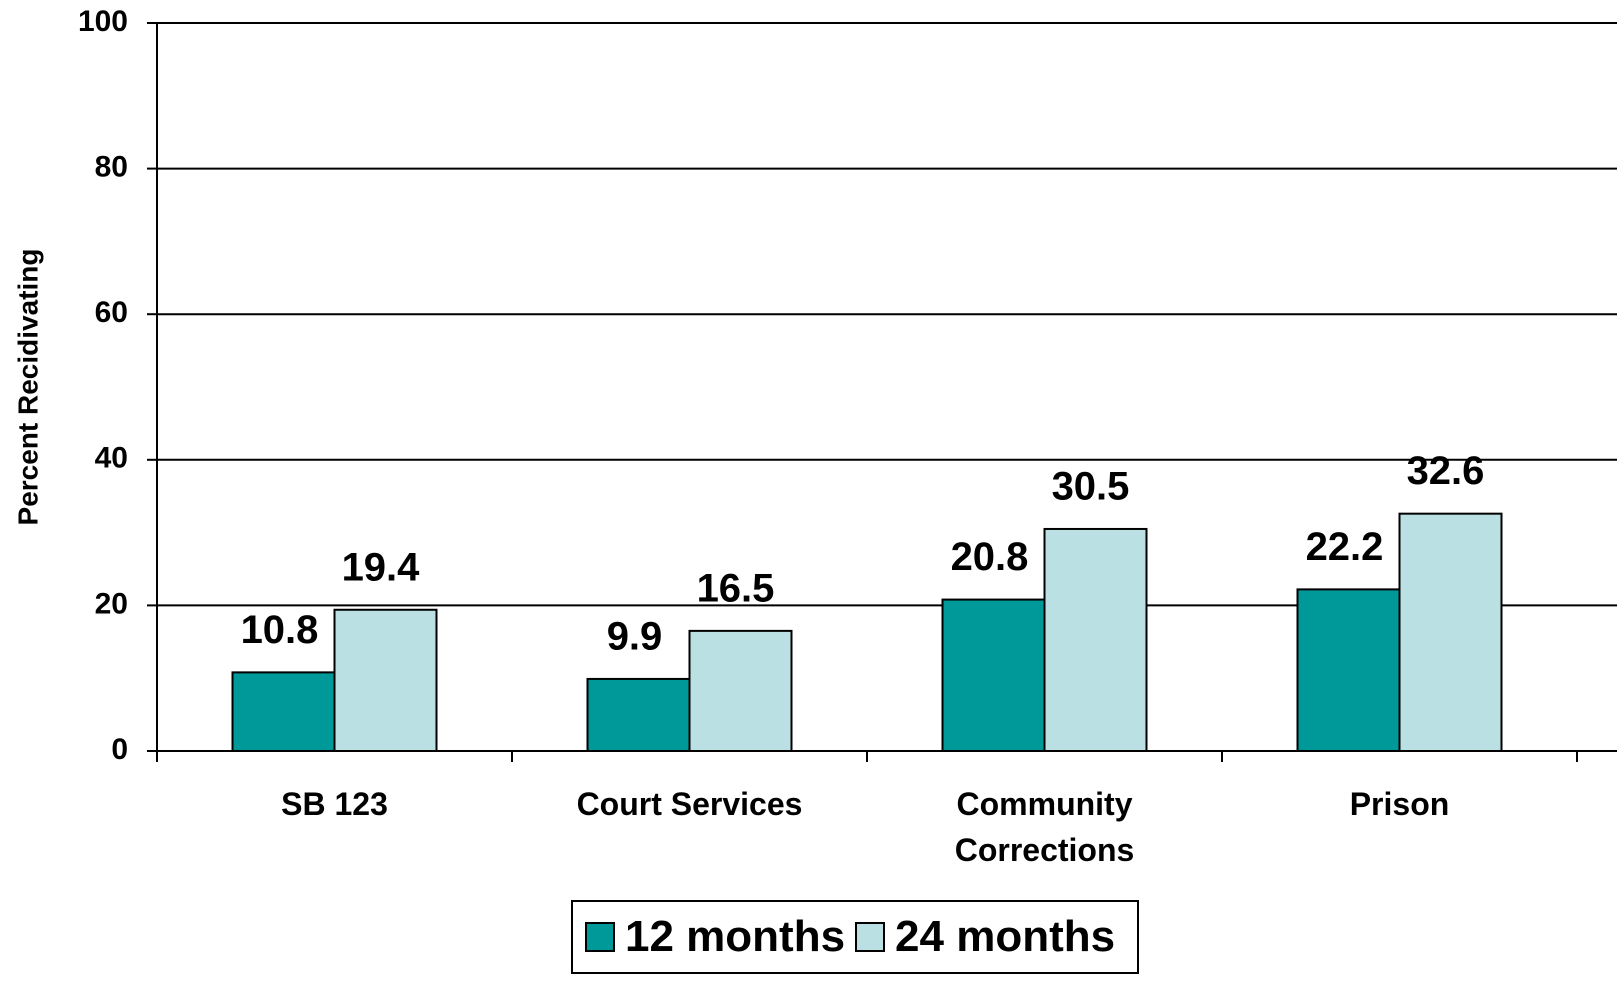 This screenshot has height=996, width=1617. I want to click on x-tick-label: Court Services, so click(689, 804).